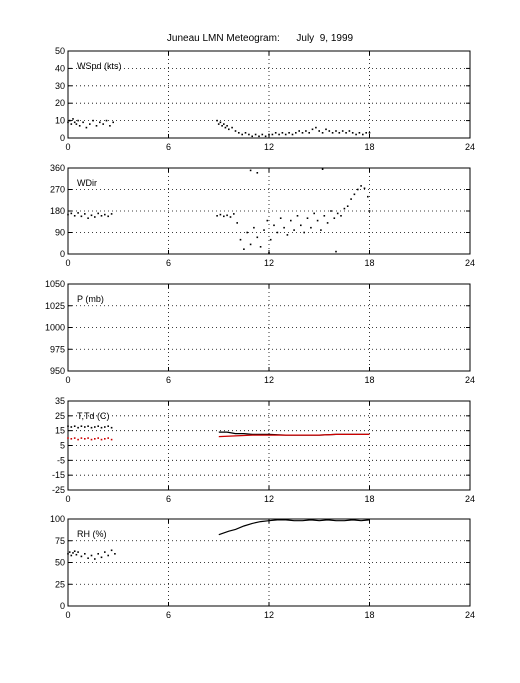 Image resolution: width=520 pixels, height=683 pixels. Describe the element at coordinates (60, 584) in the screenshot. I see `y-tick-label: 25` at that location.